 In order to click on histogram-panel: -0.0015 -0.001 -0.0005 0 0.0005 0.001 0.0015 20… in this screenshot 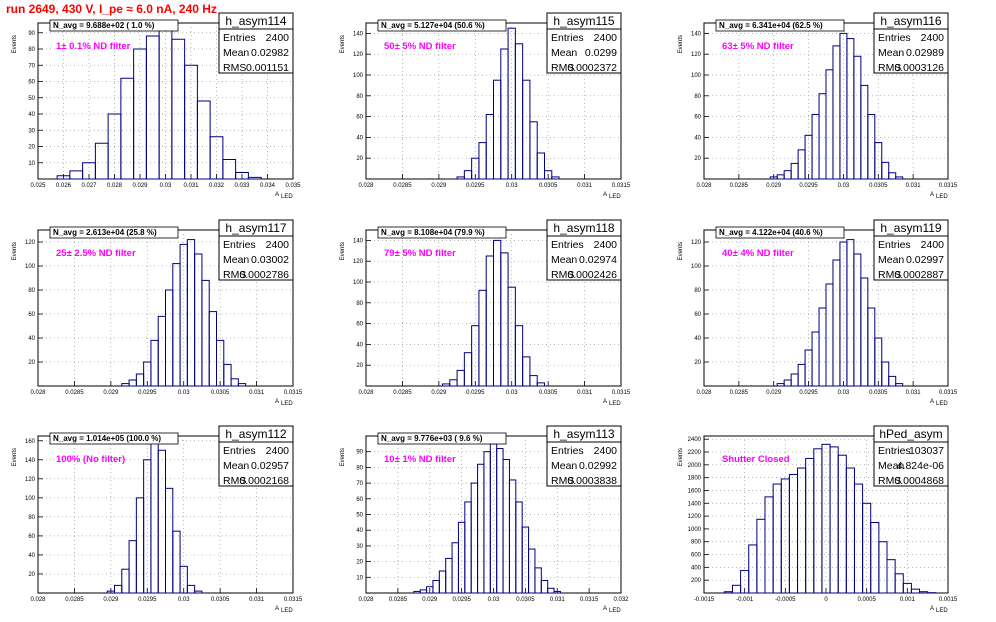, I will do `click(818, 519)`.